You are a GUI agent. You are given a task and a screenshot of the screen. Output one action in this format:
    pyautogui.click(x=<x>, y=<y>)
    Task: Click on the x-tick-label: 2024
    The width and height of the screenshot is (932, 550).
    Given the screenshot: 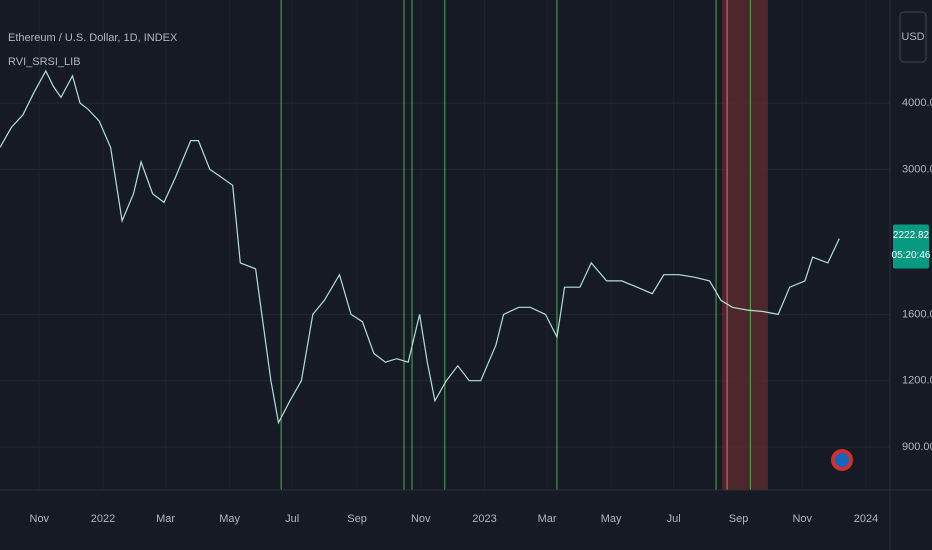 What is the action you would take?
    pyautogui.click(x=866, y=519)
    